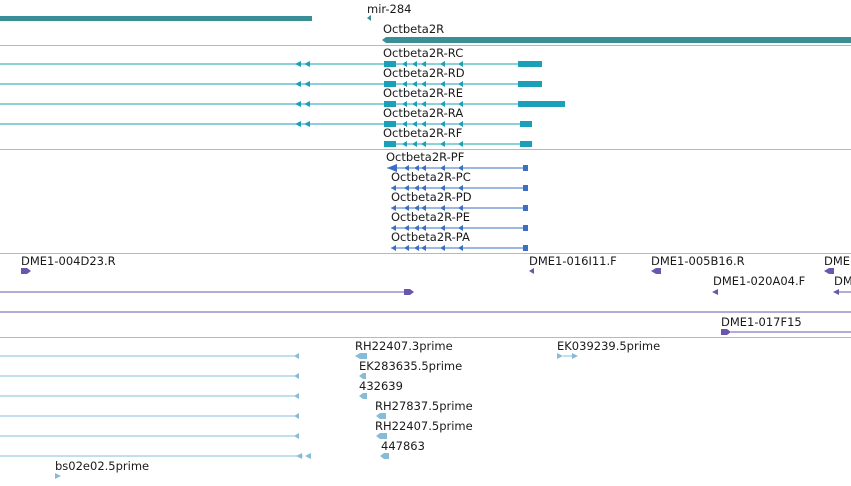 Image resolution: width=851 pixels, height=486 pixels. Describe the element at coordinates (389, 9) in the screenshot. I see `mir-284-label: mir-284` at that location.